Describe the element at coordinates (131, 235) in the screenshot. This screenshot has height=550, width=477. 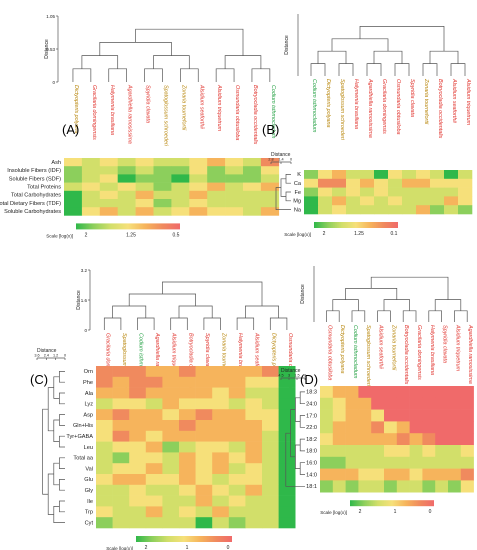
I see `color-scale-tick: 1.25` at that location.